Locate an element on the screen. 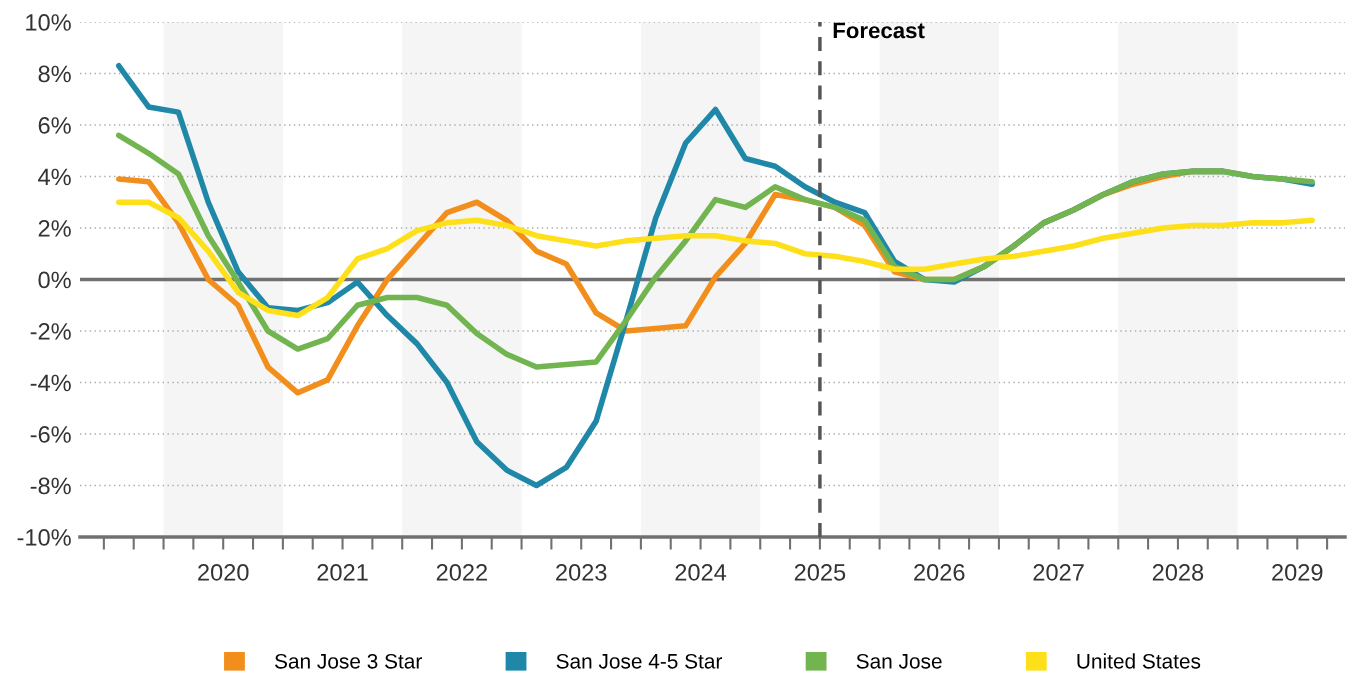 The height and width of the screenshot is (680, 1356). x-tick-label: 2022 is located at coordinates (461, 572).